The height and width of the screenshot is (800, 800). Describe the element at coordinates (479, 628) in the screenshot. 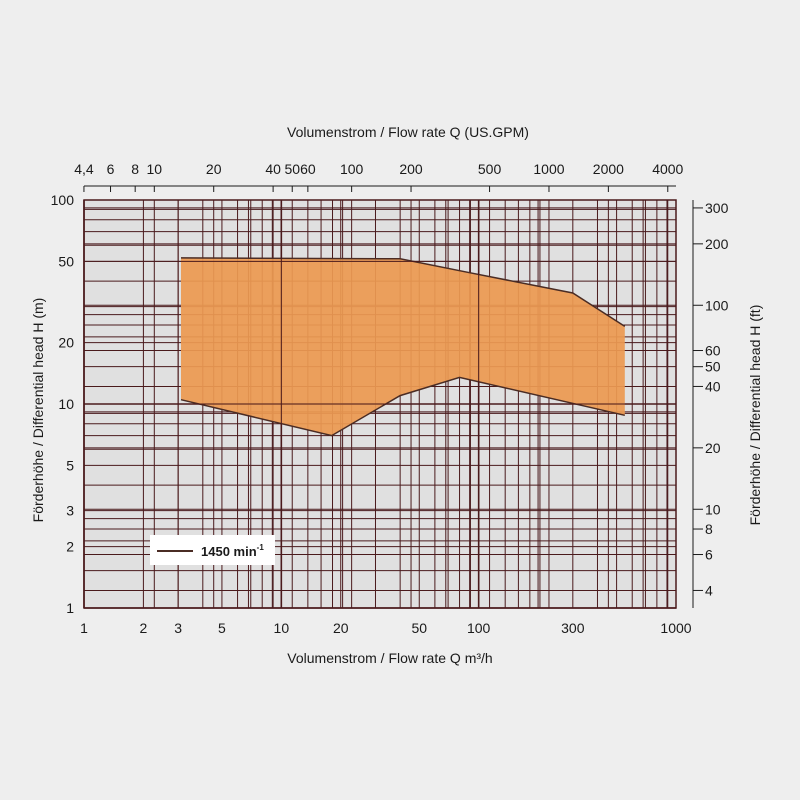

I see `x-bottom-tick-label: 100` at that location.